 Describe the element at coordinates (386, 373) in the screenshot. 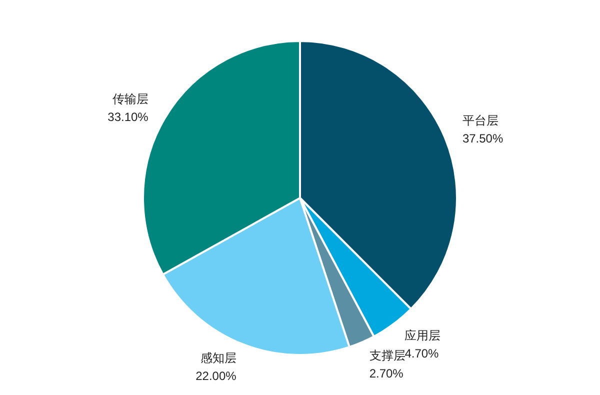

I see `data-label: 2.70%` at that location.